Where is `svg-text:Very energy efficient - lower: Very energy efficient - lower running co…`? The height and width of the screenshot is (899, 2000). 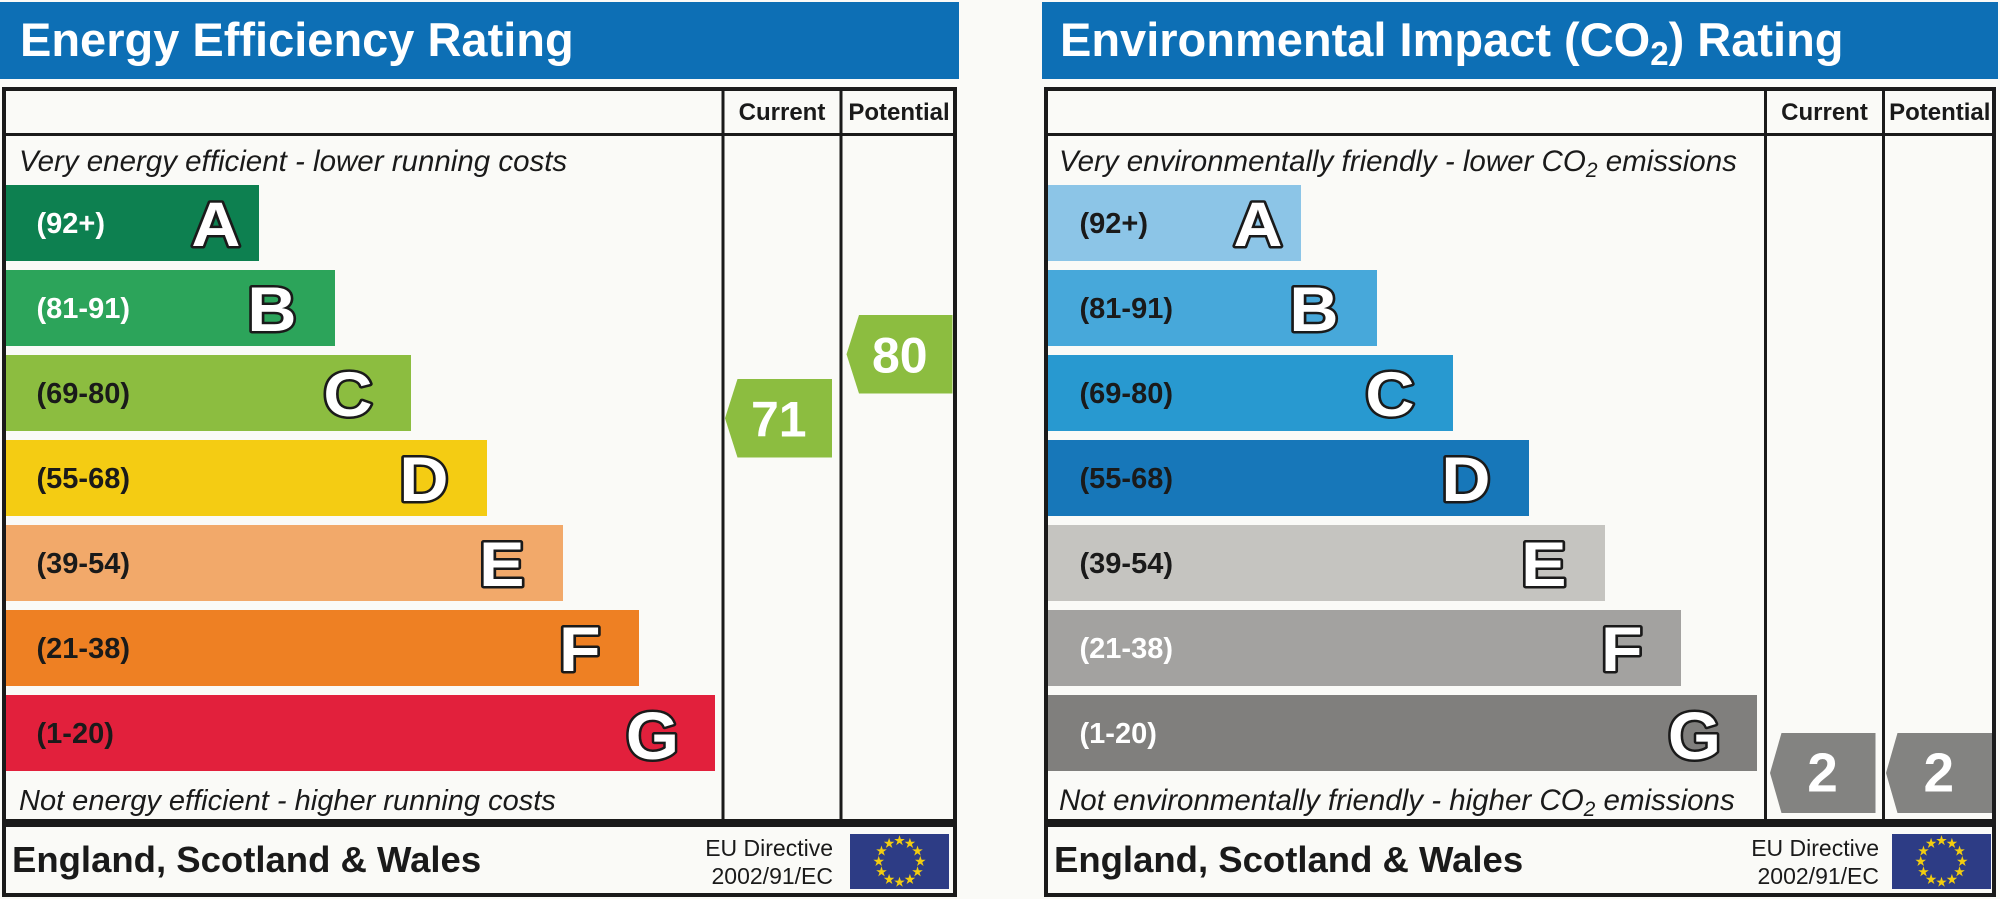 svg-text:Very energy efficient - lower: Very energy efficient - lower running co… is located at coordinates (293, 161).